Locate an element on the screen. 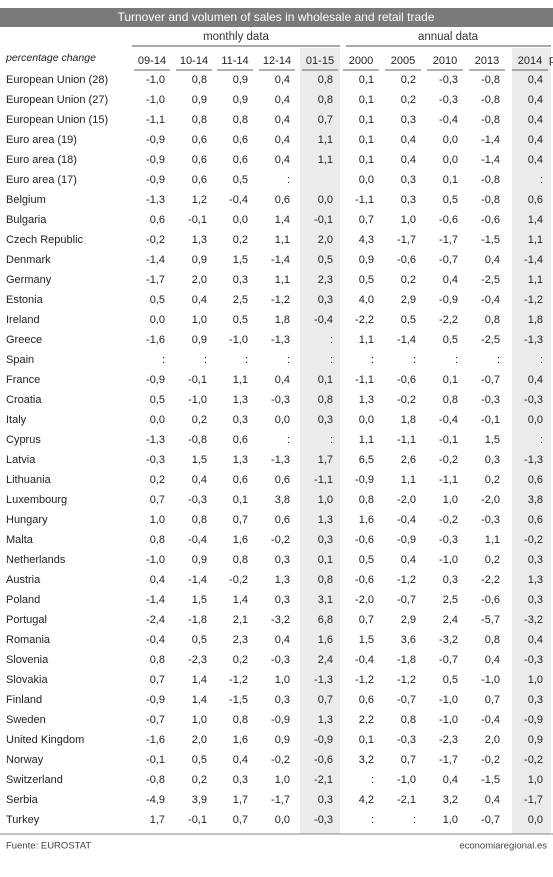 This screenshot has width=553, height=877. cell: 0,0 is located at coordinates (157, 420).